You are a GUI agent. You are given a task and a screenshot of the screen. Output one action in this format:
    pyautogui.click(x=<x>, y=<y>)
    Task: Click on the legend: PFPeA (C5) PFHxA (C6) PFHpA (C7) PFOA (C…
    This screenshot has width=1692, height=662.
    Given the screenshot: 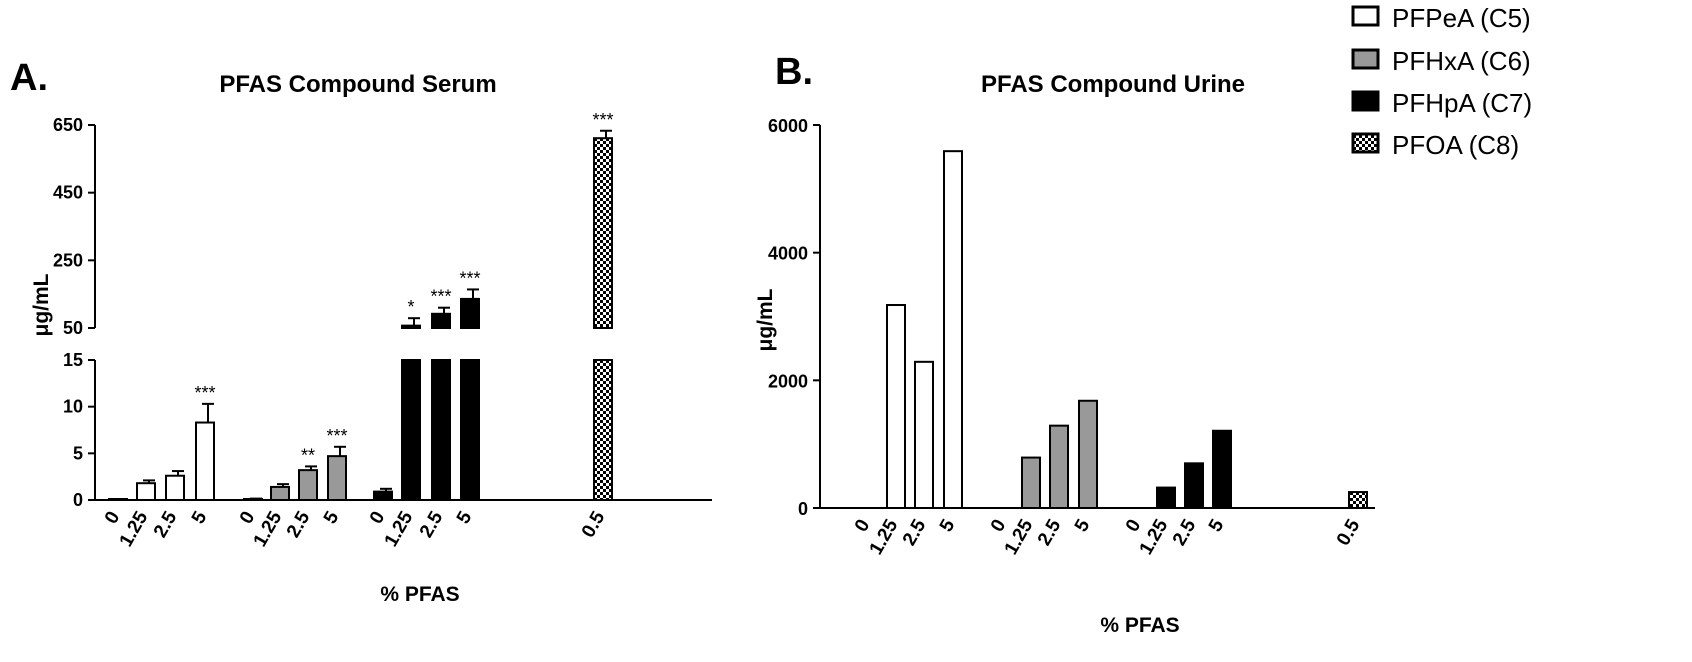 What is the action you would take?
    pyautogui.click(x=1441, y=81)
    